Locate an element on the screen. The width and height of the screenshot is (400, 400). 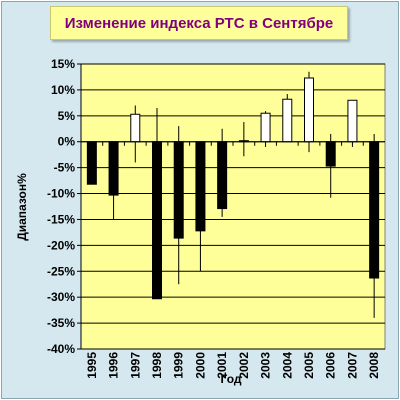
y-axis-label: Диапазон% is located at coordinates (22, 207).